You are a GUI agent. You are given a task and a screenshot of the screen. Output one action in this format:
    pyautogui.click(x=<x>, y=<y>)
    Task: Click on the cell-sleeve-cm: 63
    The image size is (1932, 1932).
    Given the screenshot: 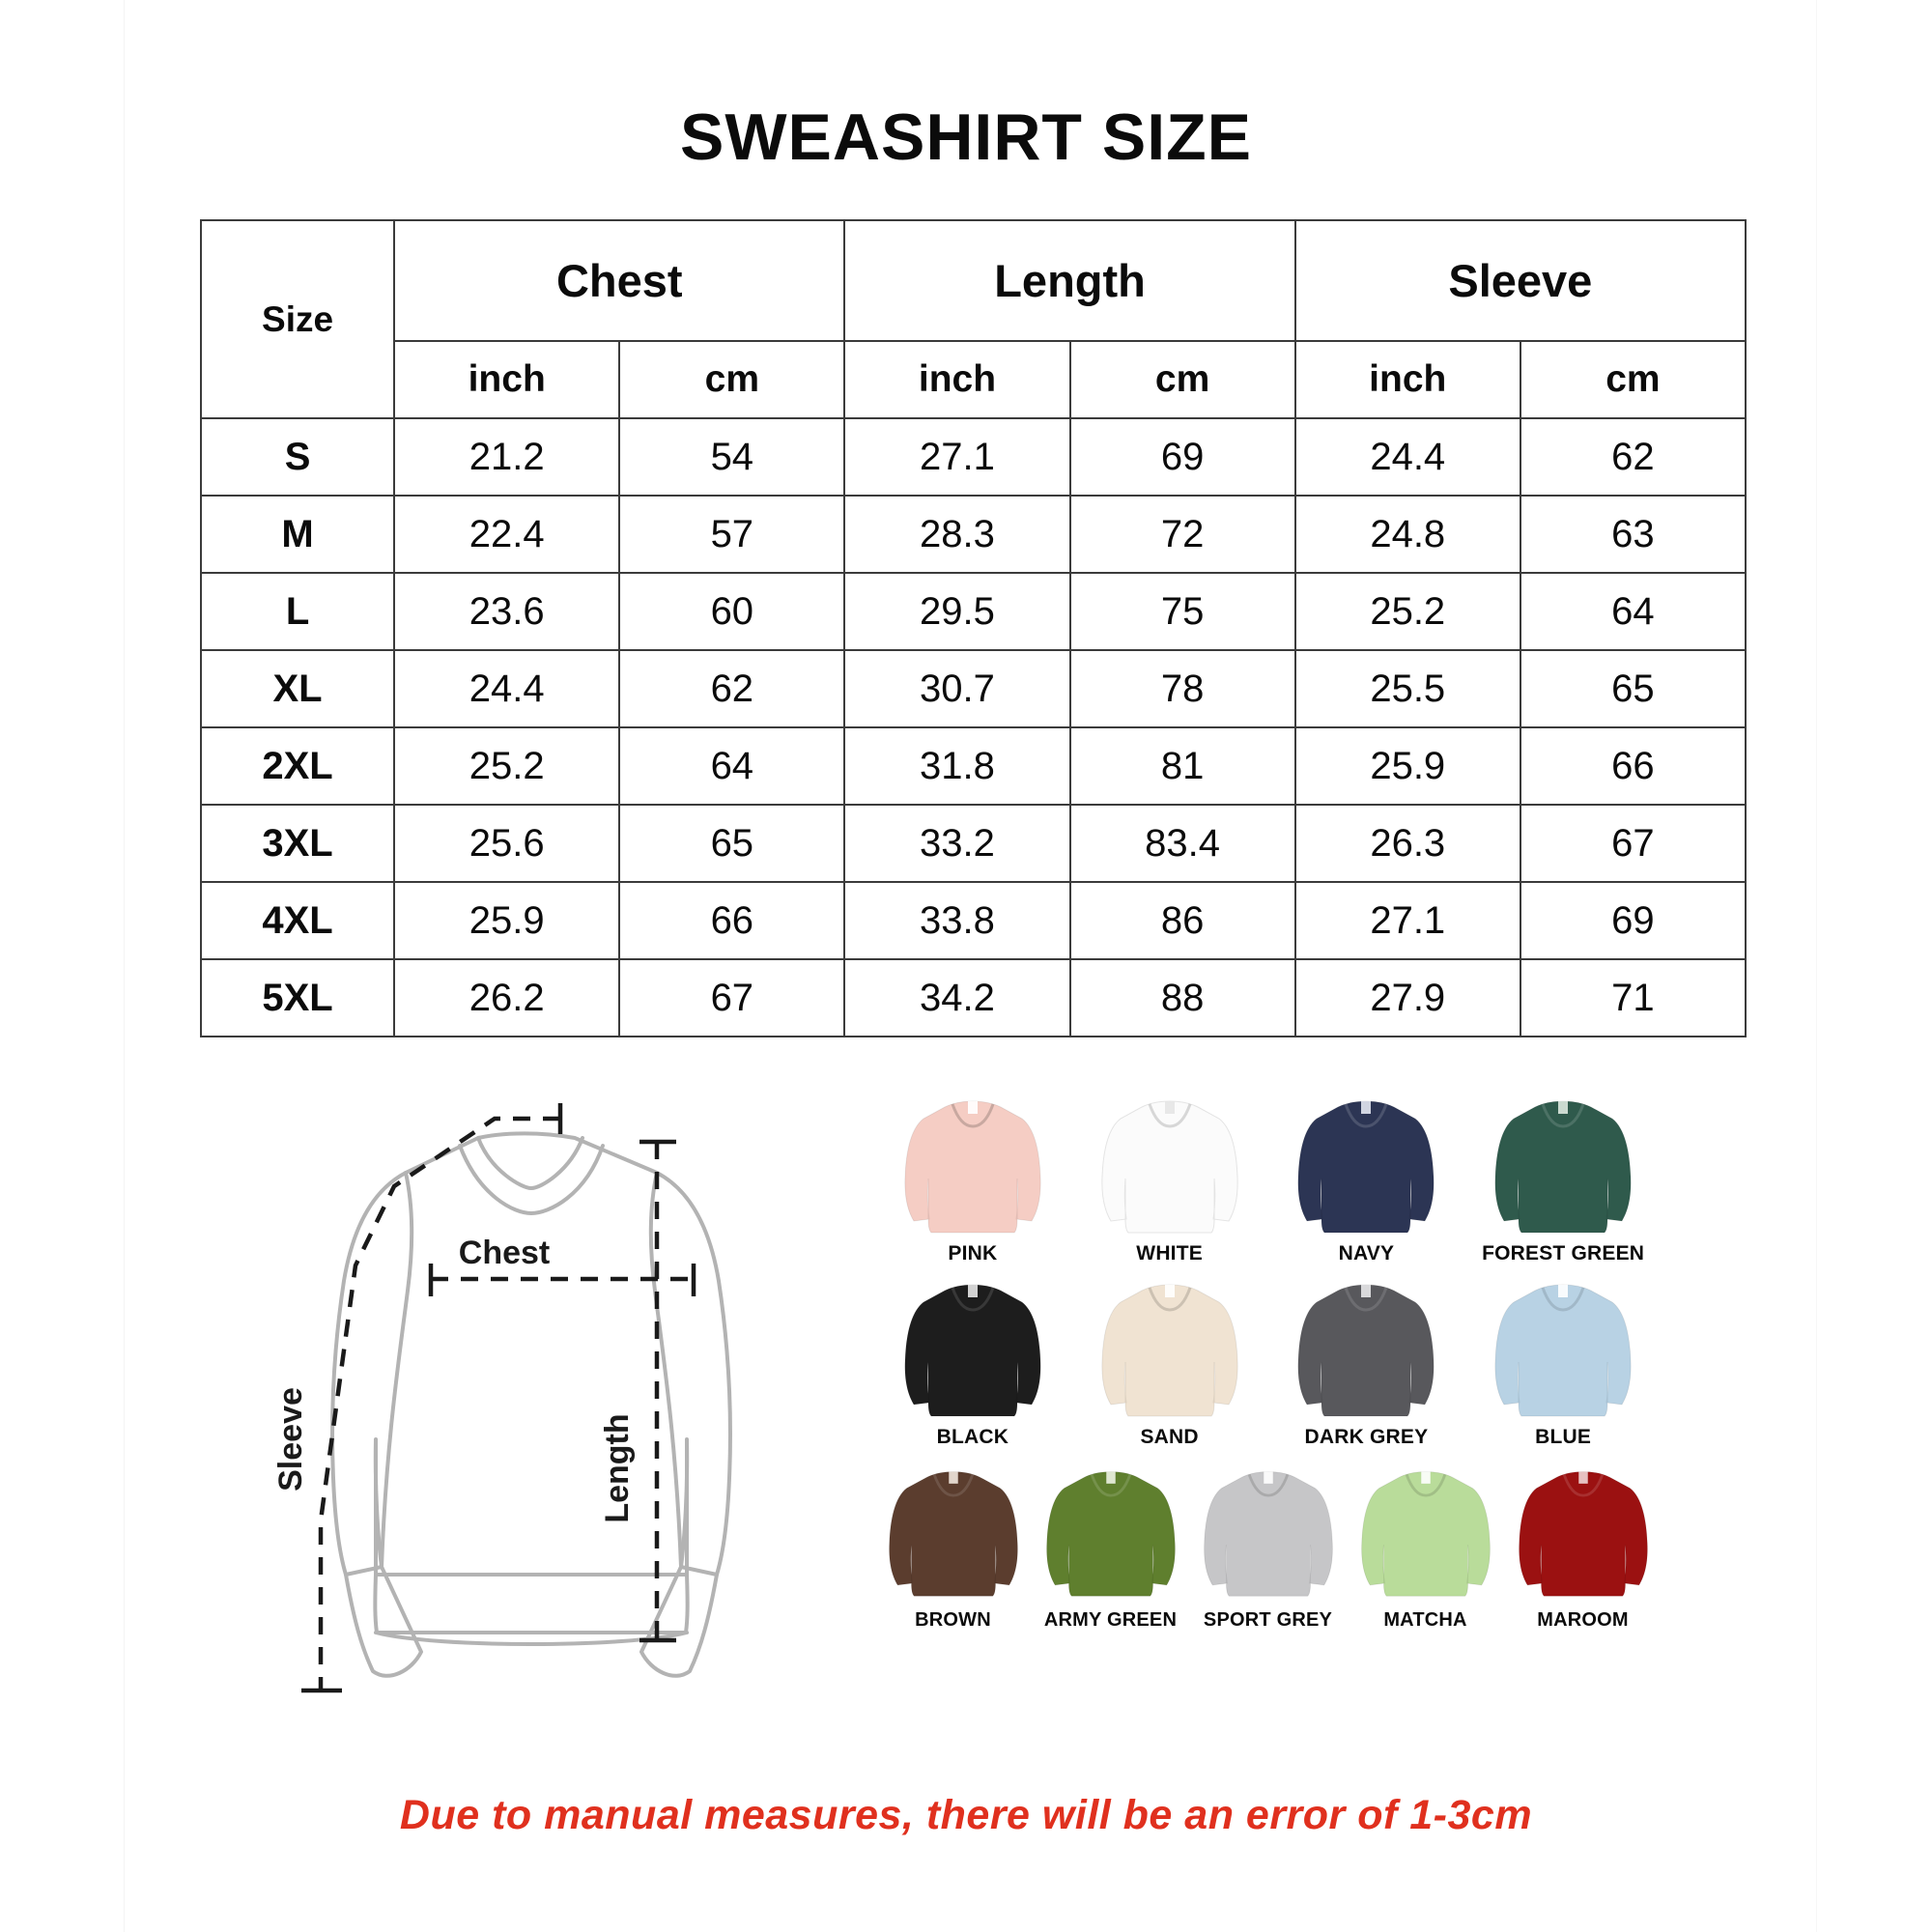 What is the action you would take?
    pyautogui.click(x=1633, y=534)
    